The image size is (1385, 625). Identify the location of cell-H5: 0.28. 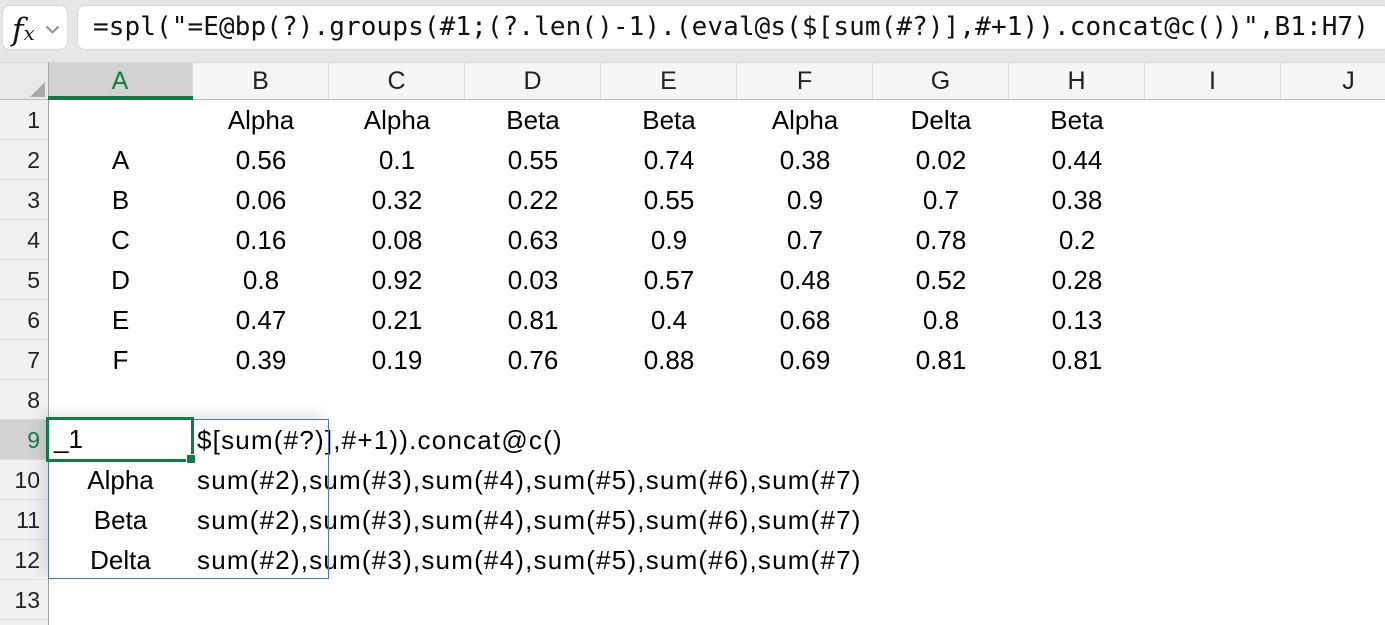
(1077, 280).